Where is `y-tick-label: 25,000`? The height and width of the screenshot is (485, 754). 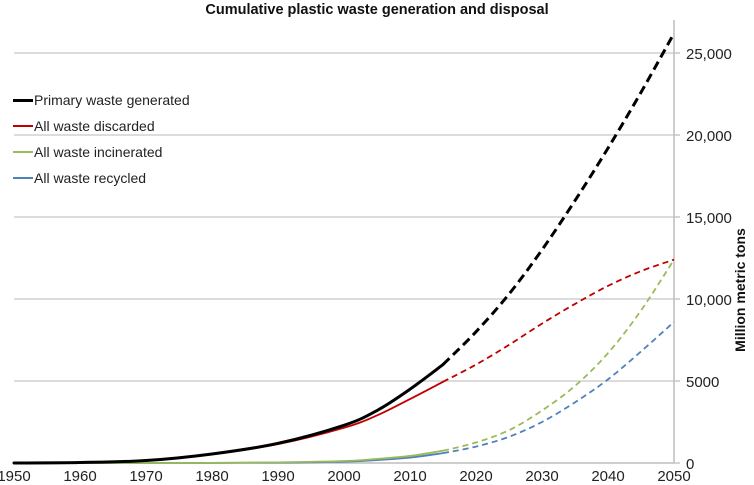 y-tick-label: 25,000 is located at coordinates (709, 54).